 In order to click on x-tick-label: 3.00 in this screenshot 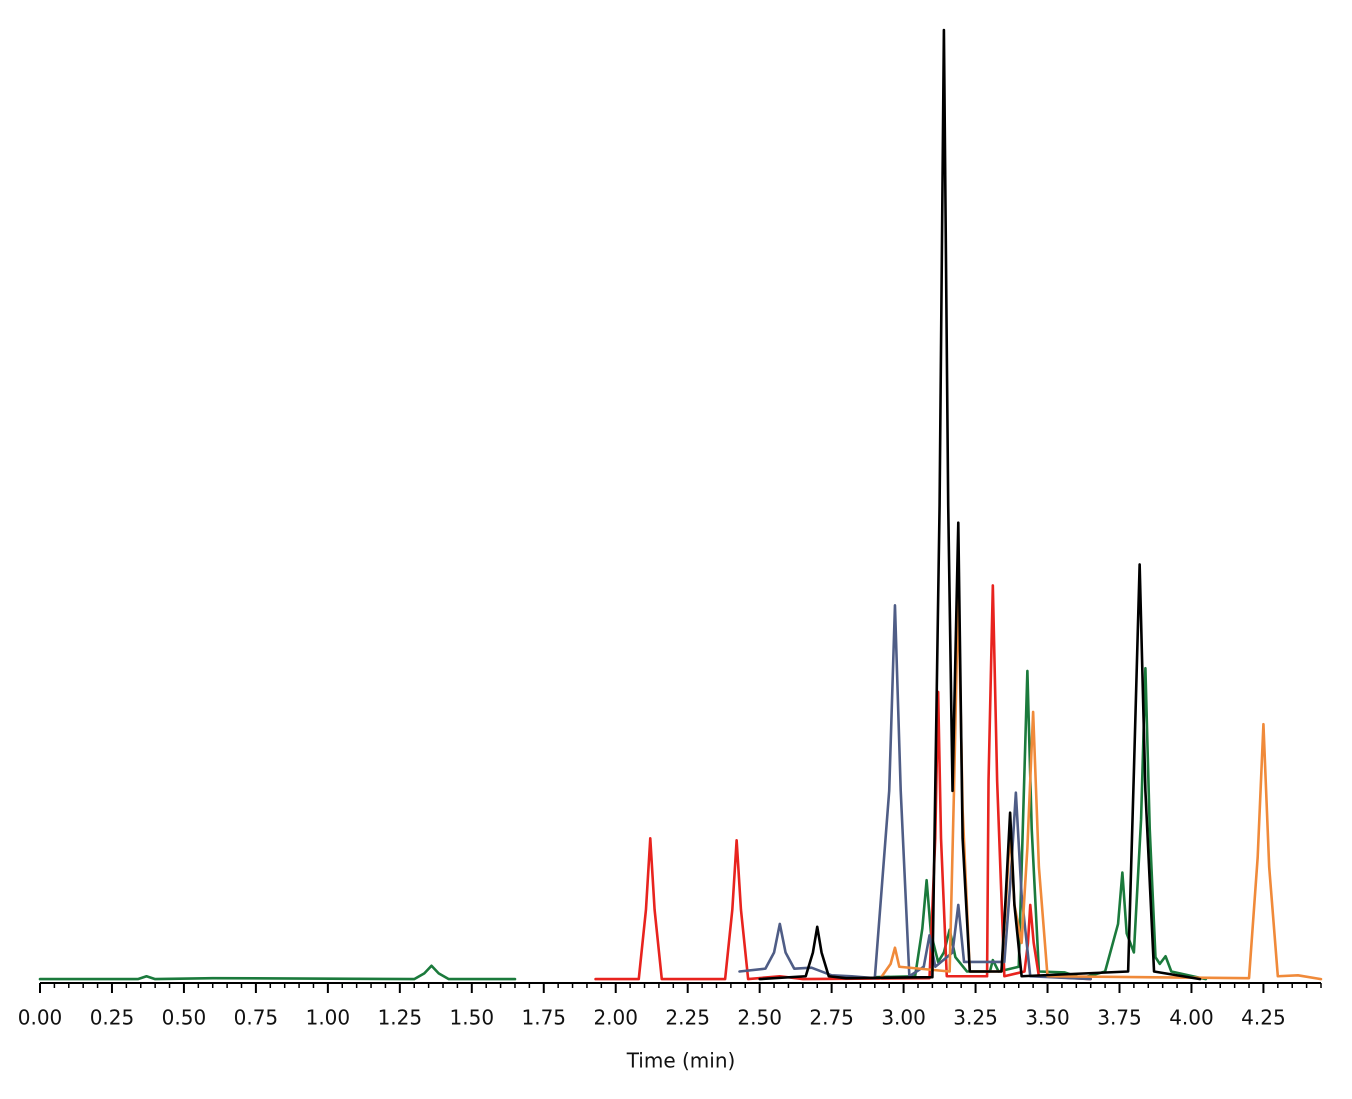, I will do `click(903, 1018)`.